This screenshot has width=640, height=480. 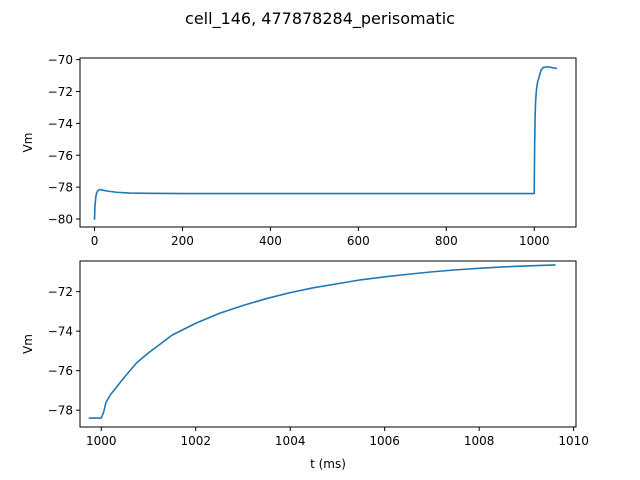 What do you see at coordinates (60, 371) in the screenshot?
I see `bottom-plot-y-tick-label: −76` at bounding box center [60, 371].